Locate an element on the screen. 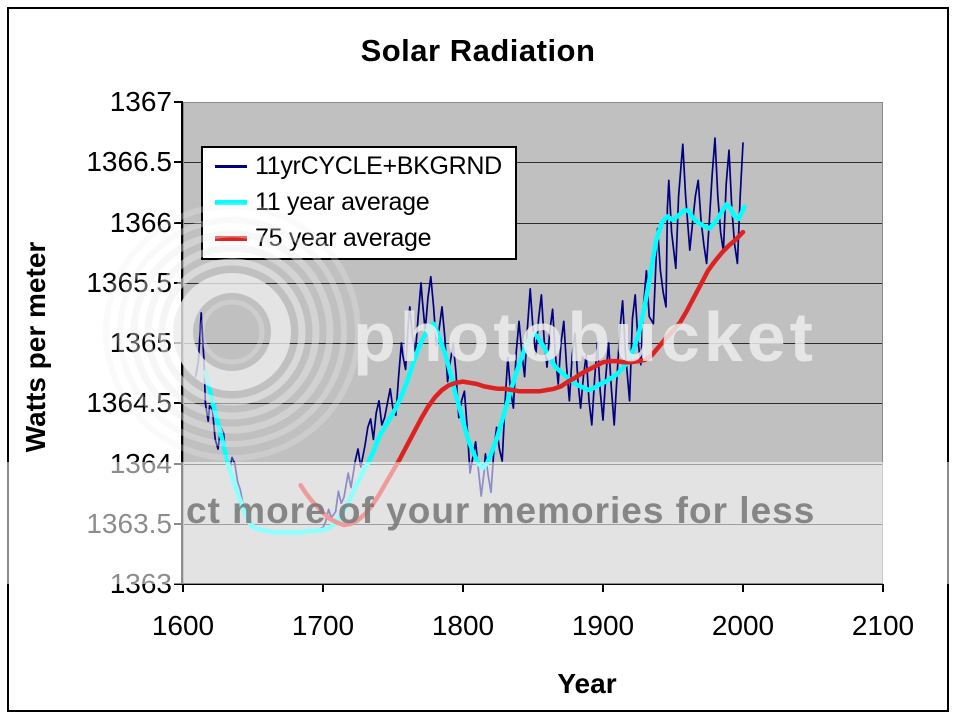 The width and height of the screenshot is (956, 721). legend-item-75yr-average: 75 year average is located at coordinates (359, 238).